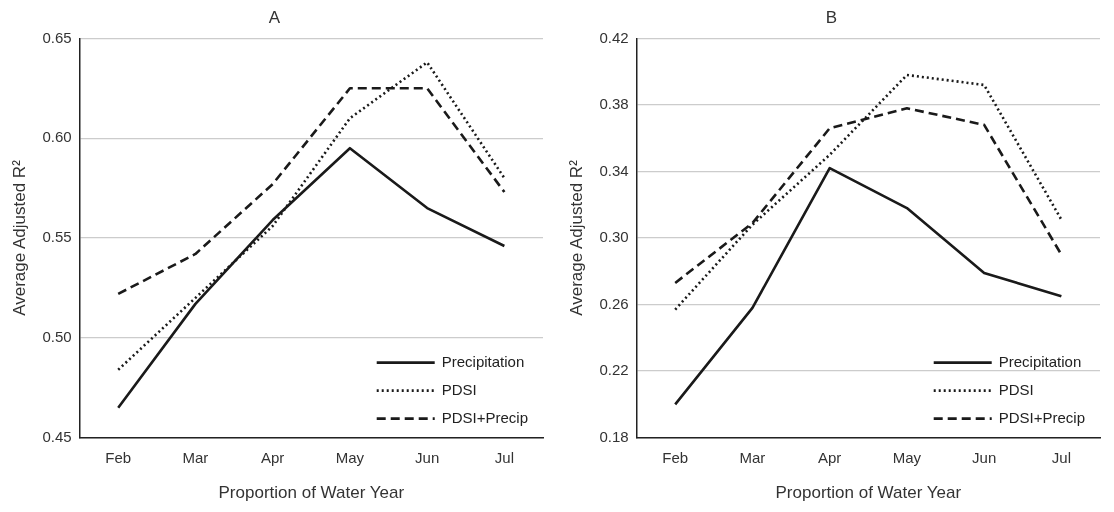  I want to click on y-tick-label: 0.34, so click(614, 170).